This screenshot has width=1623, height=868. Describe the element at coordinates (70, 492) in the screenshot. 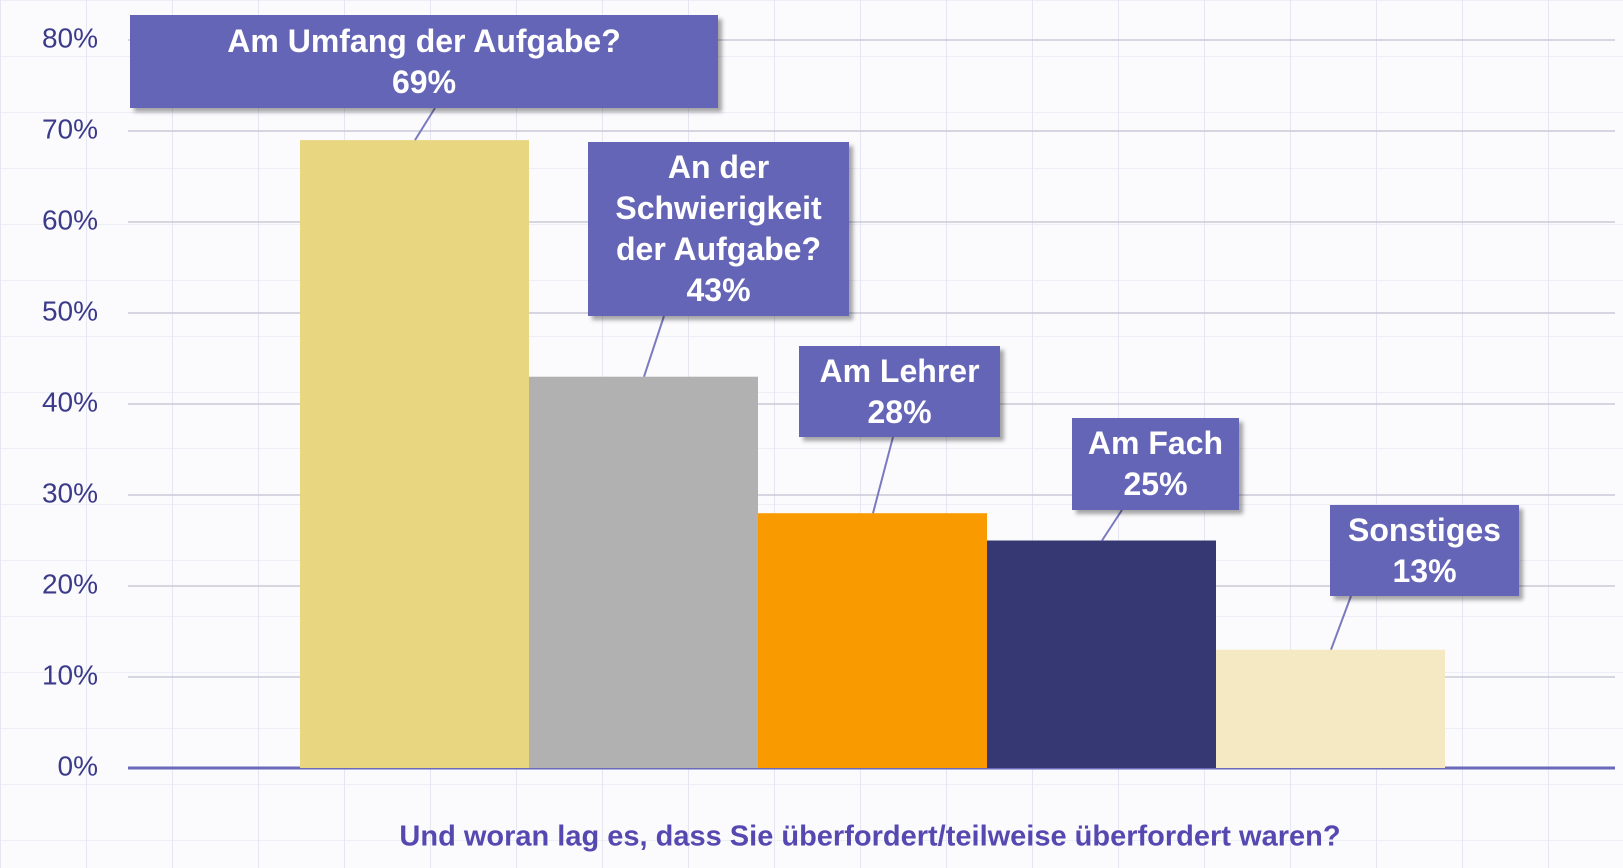

I see `y-tick-label: 30%` at that location.